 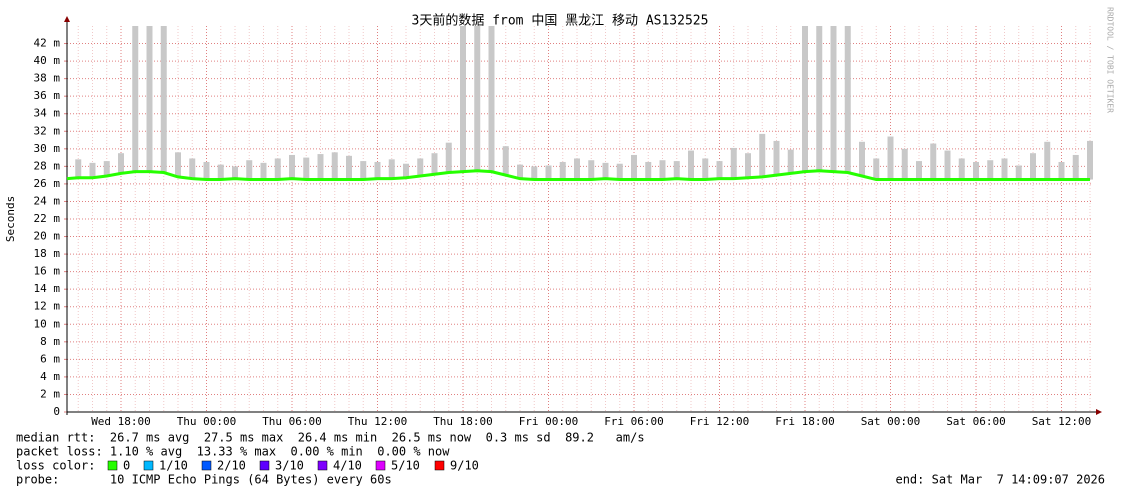 What do you see at coordinates (378, 421) in the screenshot?
I see `x-tick-label: Thu 12:00` at bounding box center [378, 421].